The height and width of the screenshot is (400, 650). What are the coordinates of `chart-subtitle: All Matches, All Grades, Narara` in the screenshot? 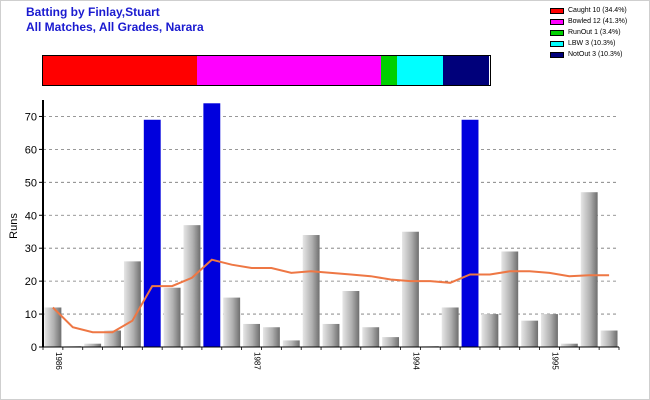 It's located at (115, 27).